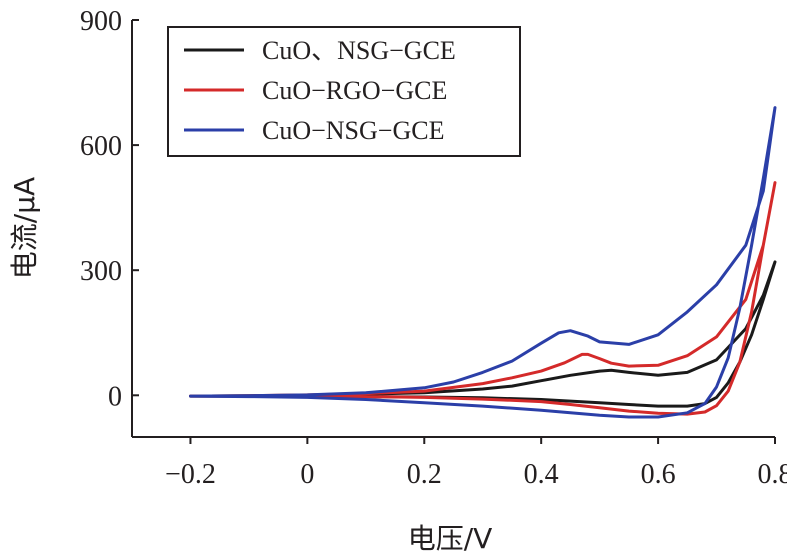 This screenshot has height=555, width=787. I want to click on x-tick-label: 0.6, so click(658, 474).